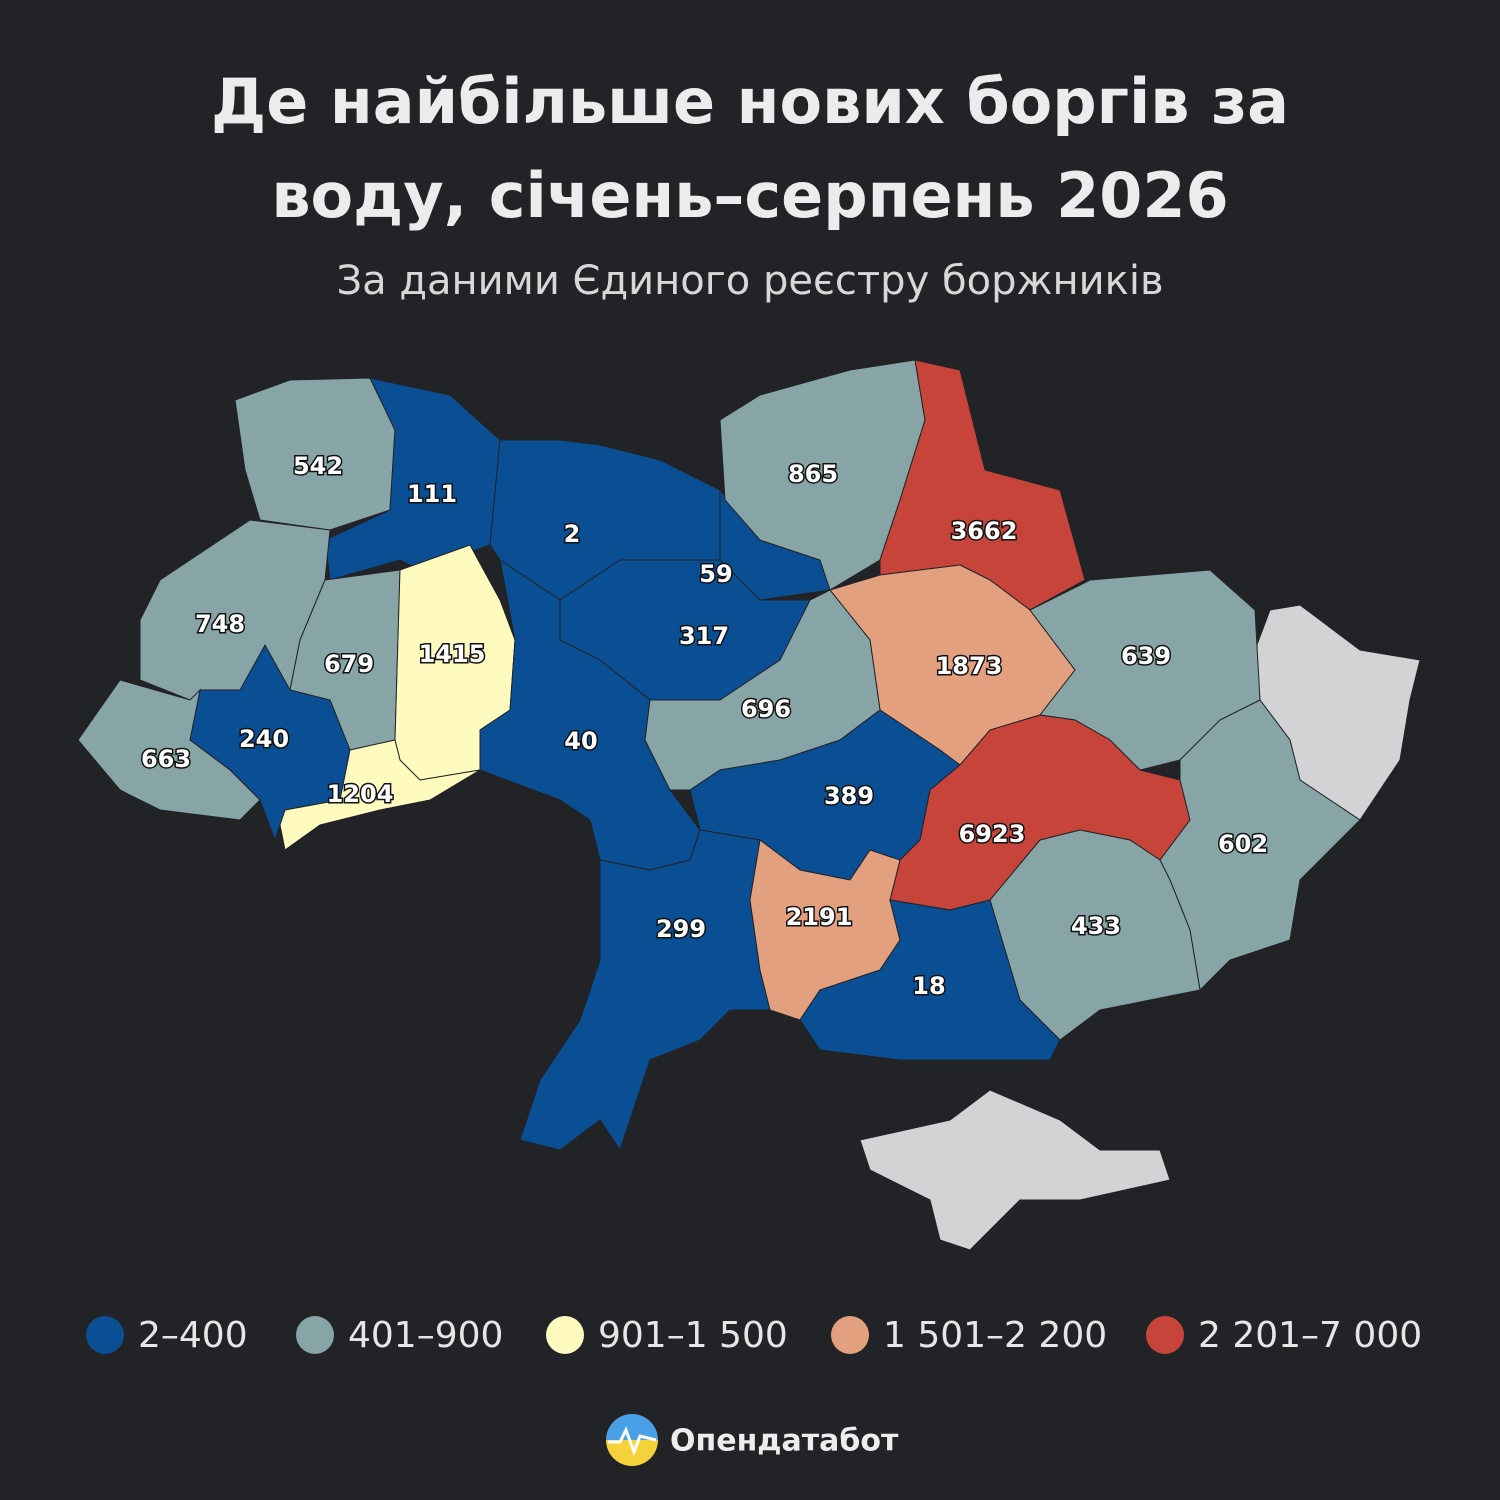 Image resolution: width=1500 pixels, height=1500 pixels. Describe the element at coordinates (984, 531) in the screenshot. I see `region-label: 3662` at that location.